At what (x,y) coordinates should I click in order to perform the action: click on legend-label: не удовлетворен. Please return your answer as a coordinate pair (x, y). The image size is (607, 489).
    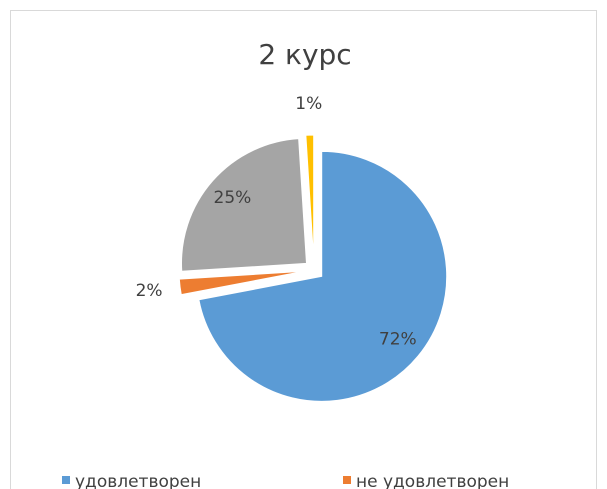
    Looking at the image, I should click on (432, 480).